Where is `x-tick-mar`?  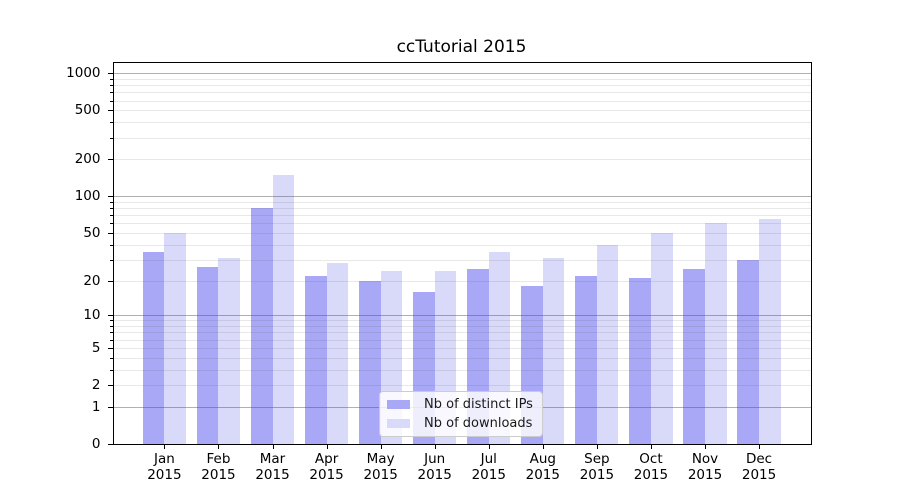
x-tick-mar is located at coordinates (273, 446).